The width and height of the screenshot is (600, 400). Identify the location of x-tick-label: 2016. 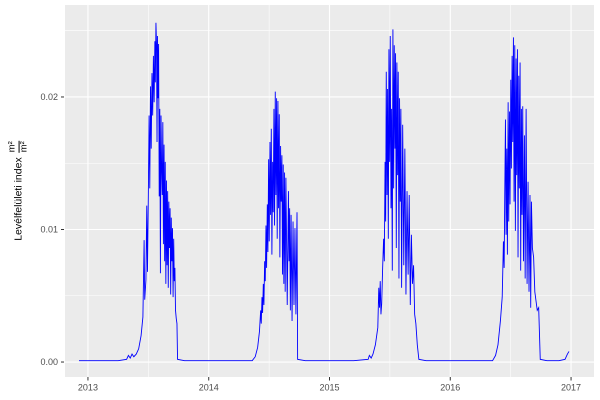
(450, 388).